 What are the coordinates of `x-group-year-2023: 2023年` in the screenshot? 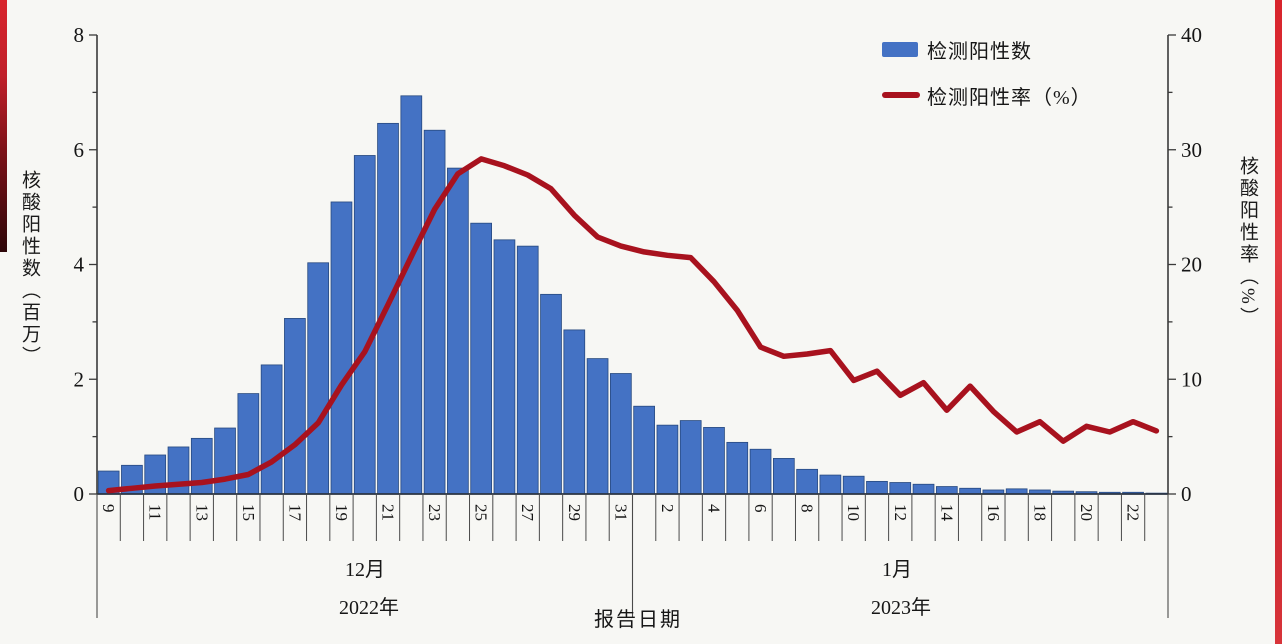 It's located at (901, 608).